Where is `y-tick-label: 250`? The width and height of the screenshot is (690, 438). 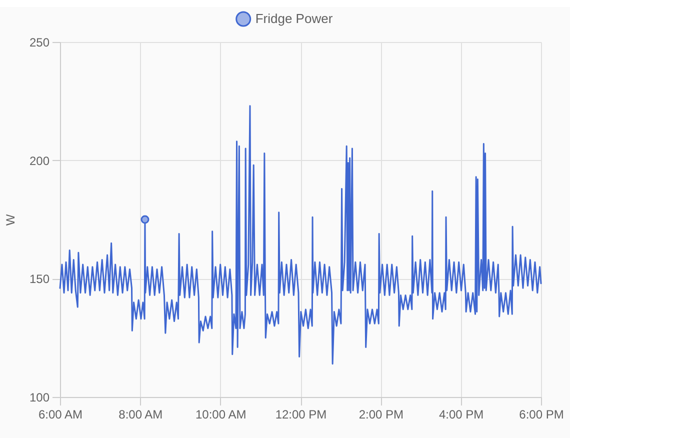
y-tick-label: 250 is located at coordinates (39, 43).